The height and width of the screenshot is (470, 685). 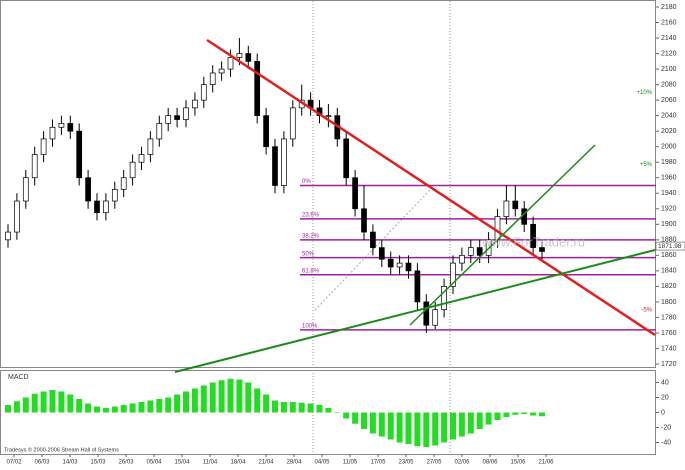 I want to click on y-tick-label: -20, so click(x=666, y=427).